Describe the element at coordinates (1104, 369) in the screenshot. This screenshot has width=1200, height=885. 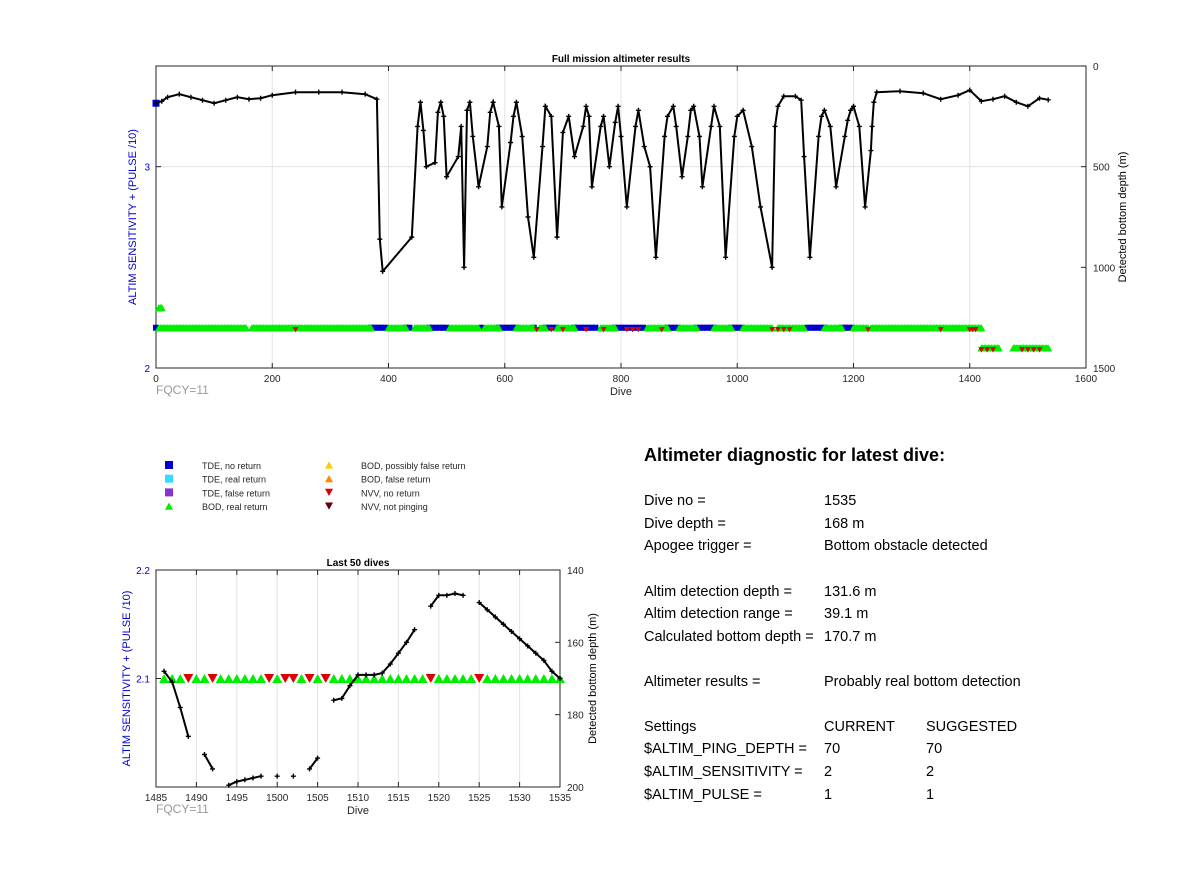
I see `y-right-tick-label: 1500` at that location.